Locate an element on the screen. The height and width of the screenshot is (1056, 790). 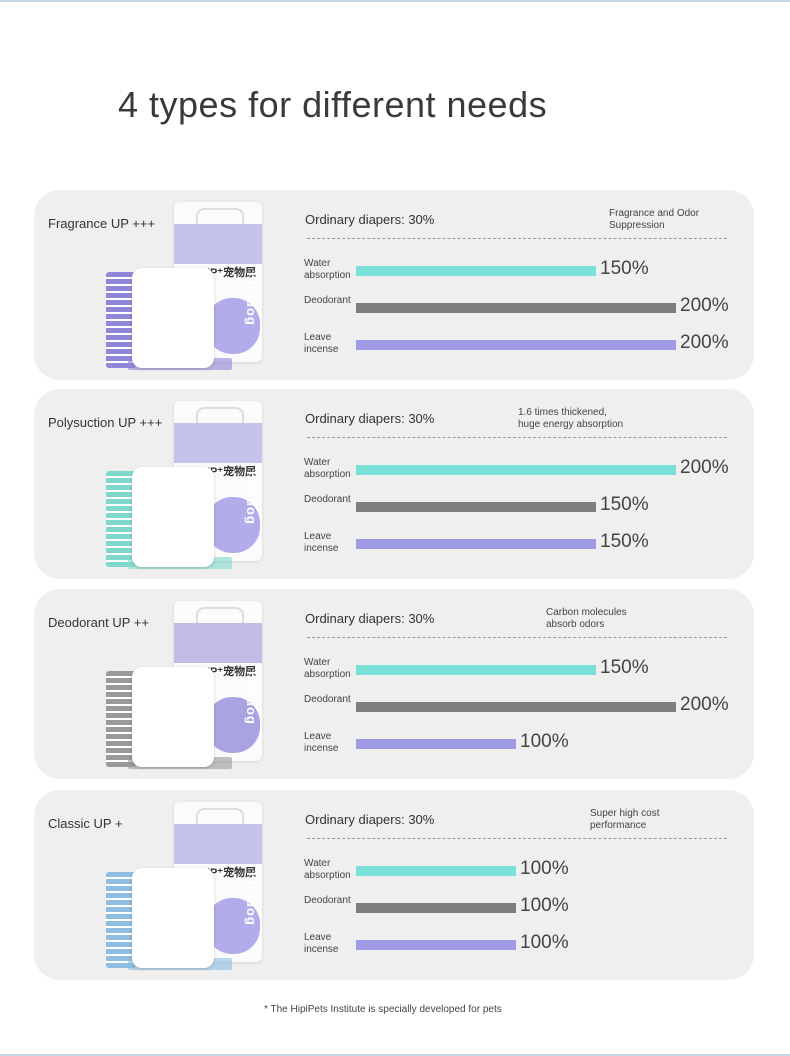
metric-row-leave: Leave incense 150% is located at coordinates (524, 544).